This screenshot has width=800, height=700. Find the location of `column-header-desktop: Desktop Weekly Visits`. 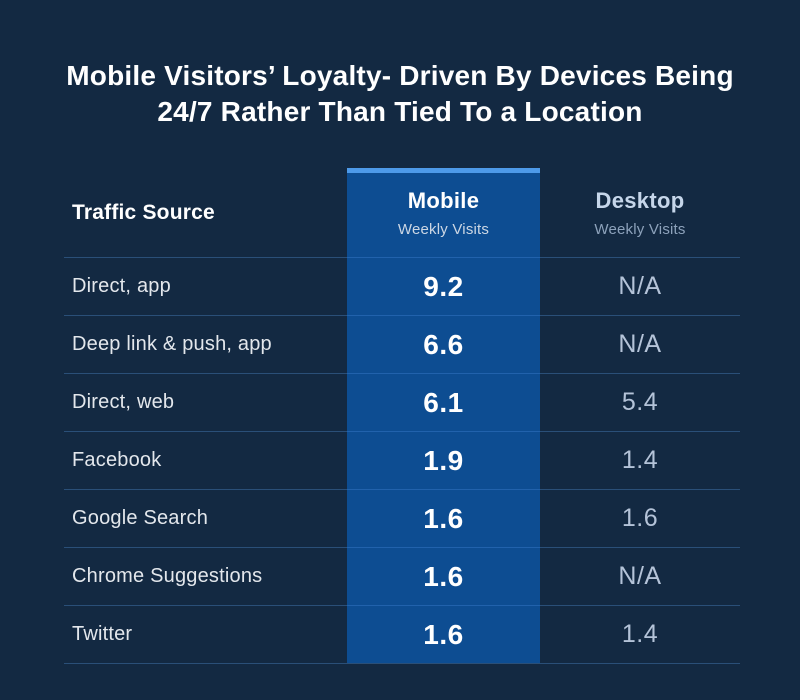

column-header-desktop: Desktop Weekly Visits is located at coordinates (640, 213).